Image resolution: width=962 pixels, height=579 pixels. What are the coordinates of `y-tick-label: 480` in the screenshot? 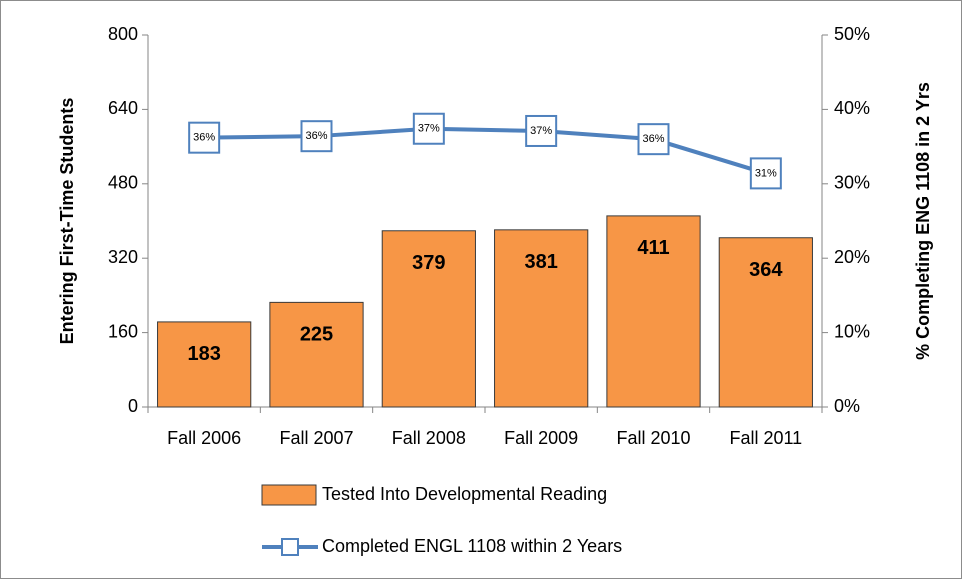 It's located at (123, 183).